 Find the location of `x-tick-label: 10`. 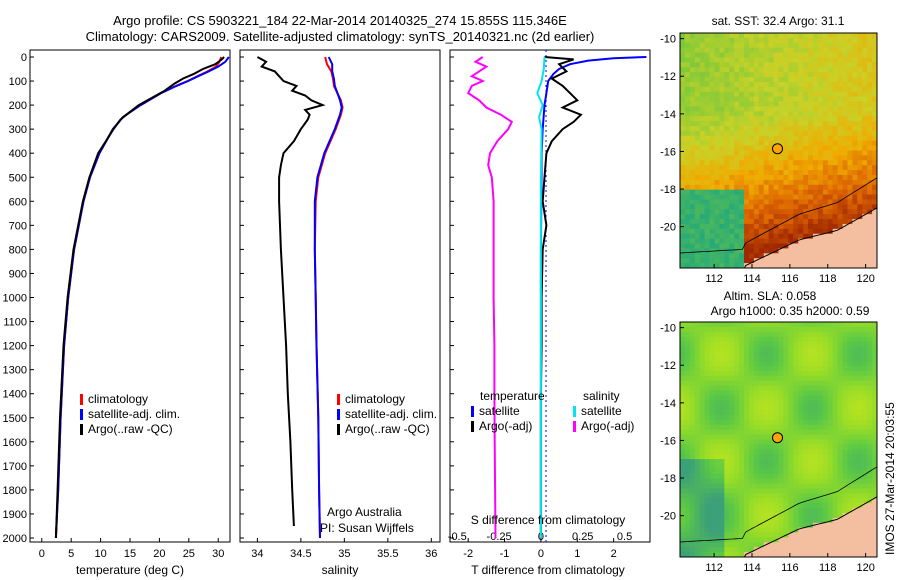

x-tick-label: 10 is located at coordinates (100, 554).